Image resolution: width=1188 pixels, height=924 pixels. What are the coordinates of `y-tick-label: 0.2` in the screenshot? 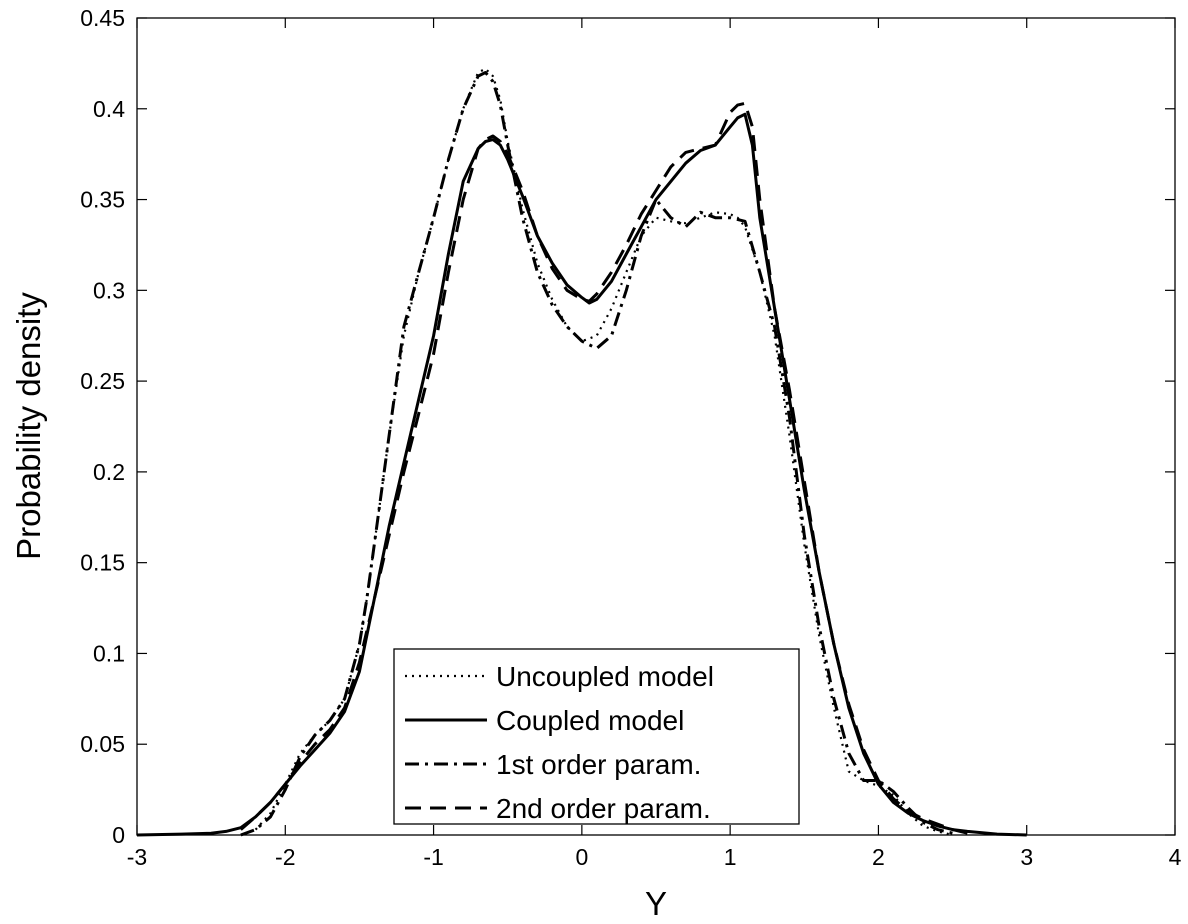 It's located at (109, 472).